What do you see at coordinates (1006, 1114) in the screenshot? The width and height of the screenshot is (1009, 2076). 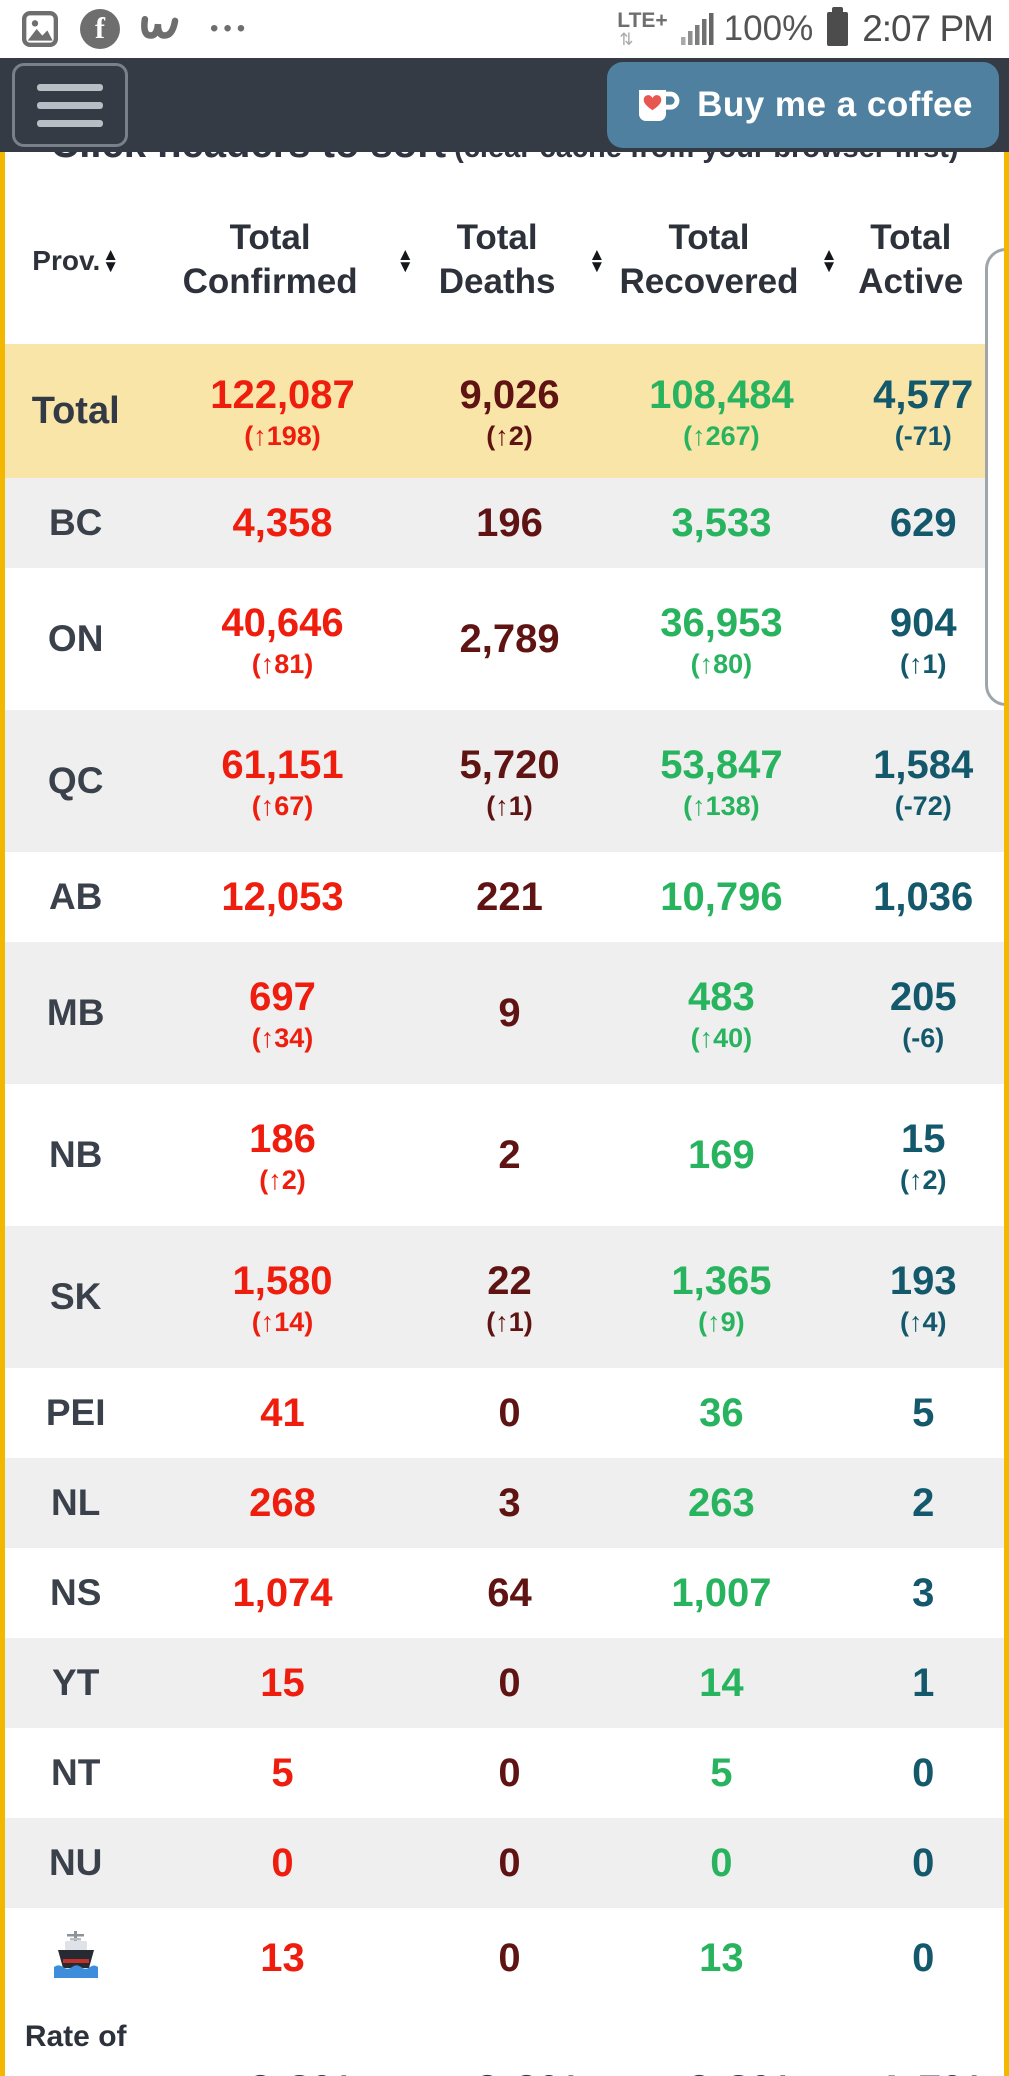 I see `table-border-right` at bounding box center [1006, 1114].